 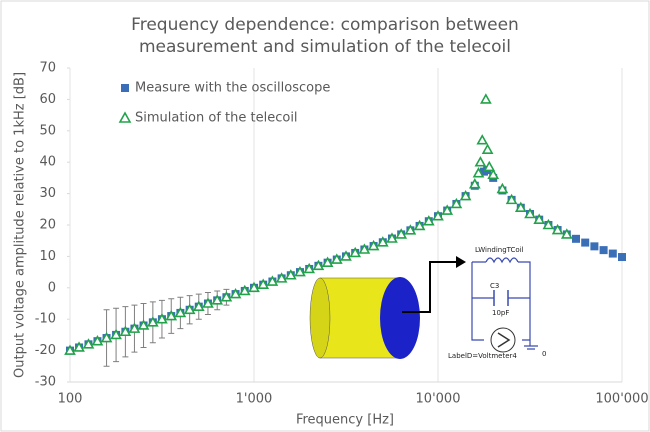 I want to click on y-tick-label: 50, so click(x=47, y=130).